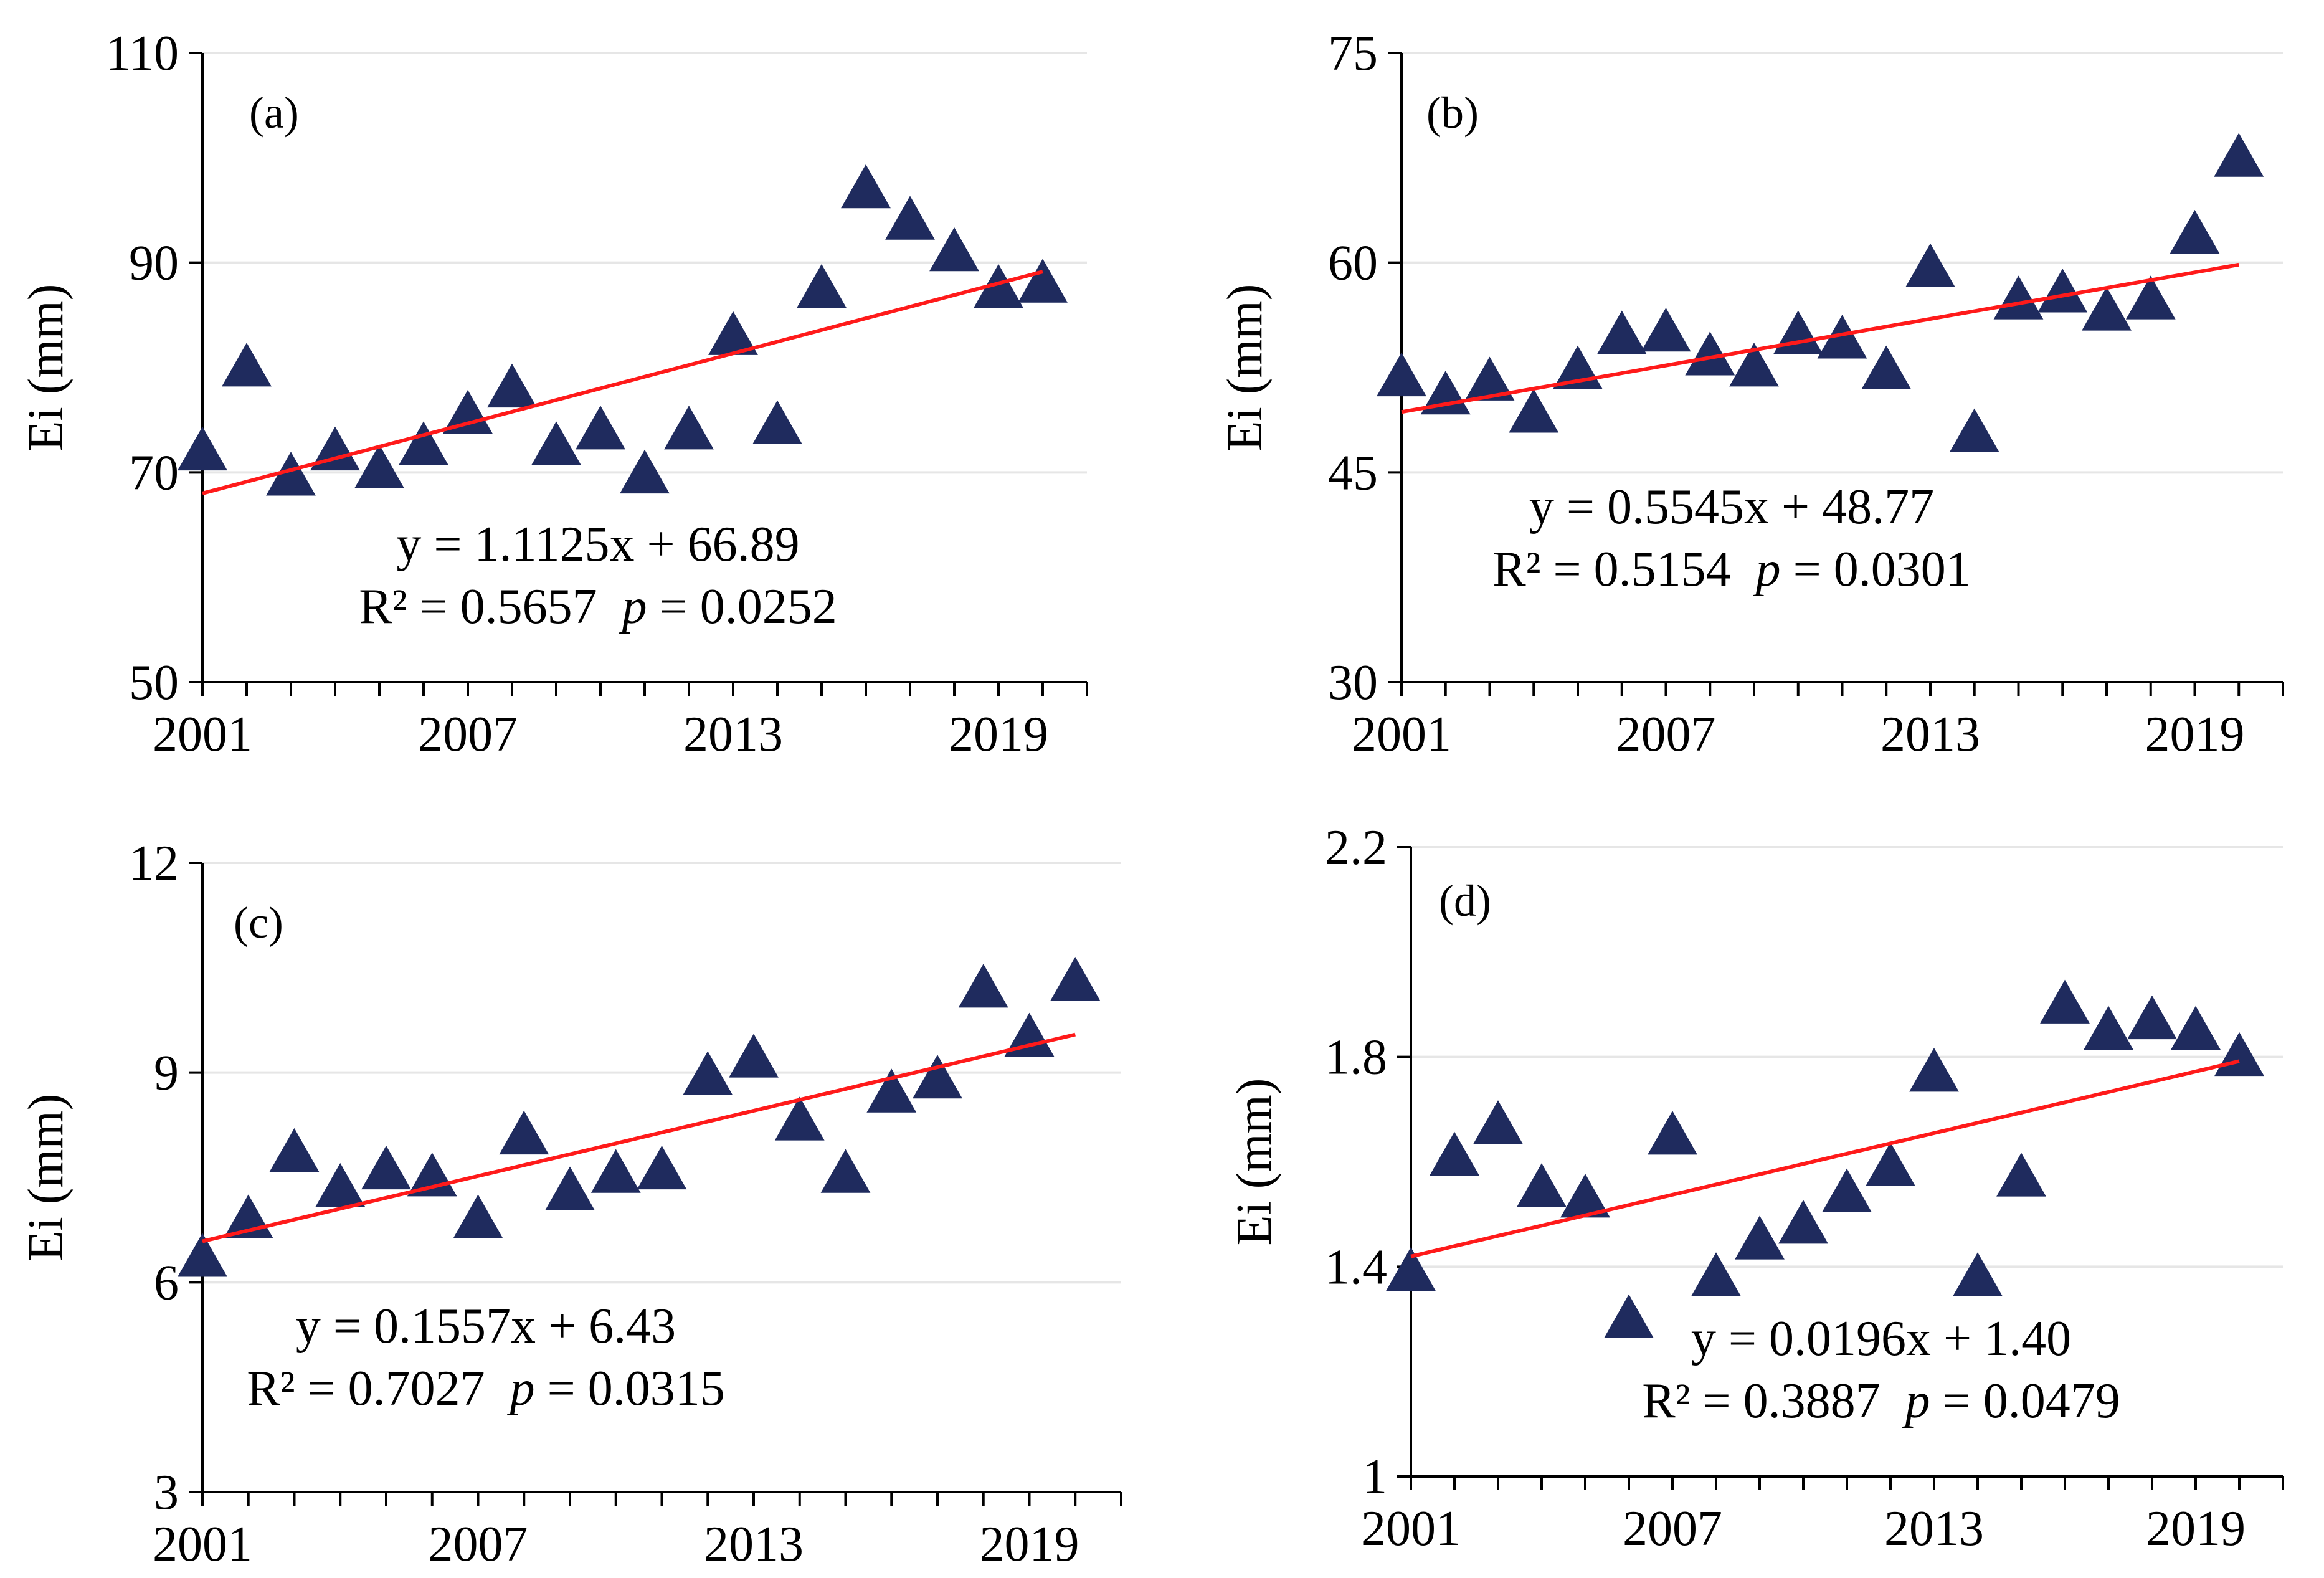  I want to click on y-tick-label: 2.2, so click(1356, 847).